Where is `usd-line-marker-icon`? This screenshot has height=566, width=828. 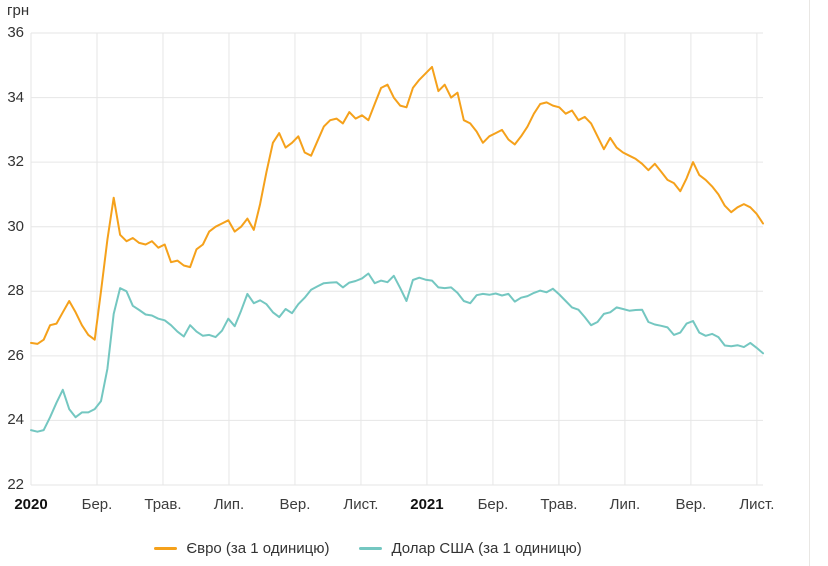
usd-line-marker-icon is located at coordinates (371, 548).